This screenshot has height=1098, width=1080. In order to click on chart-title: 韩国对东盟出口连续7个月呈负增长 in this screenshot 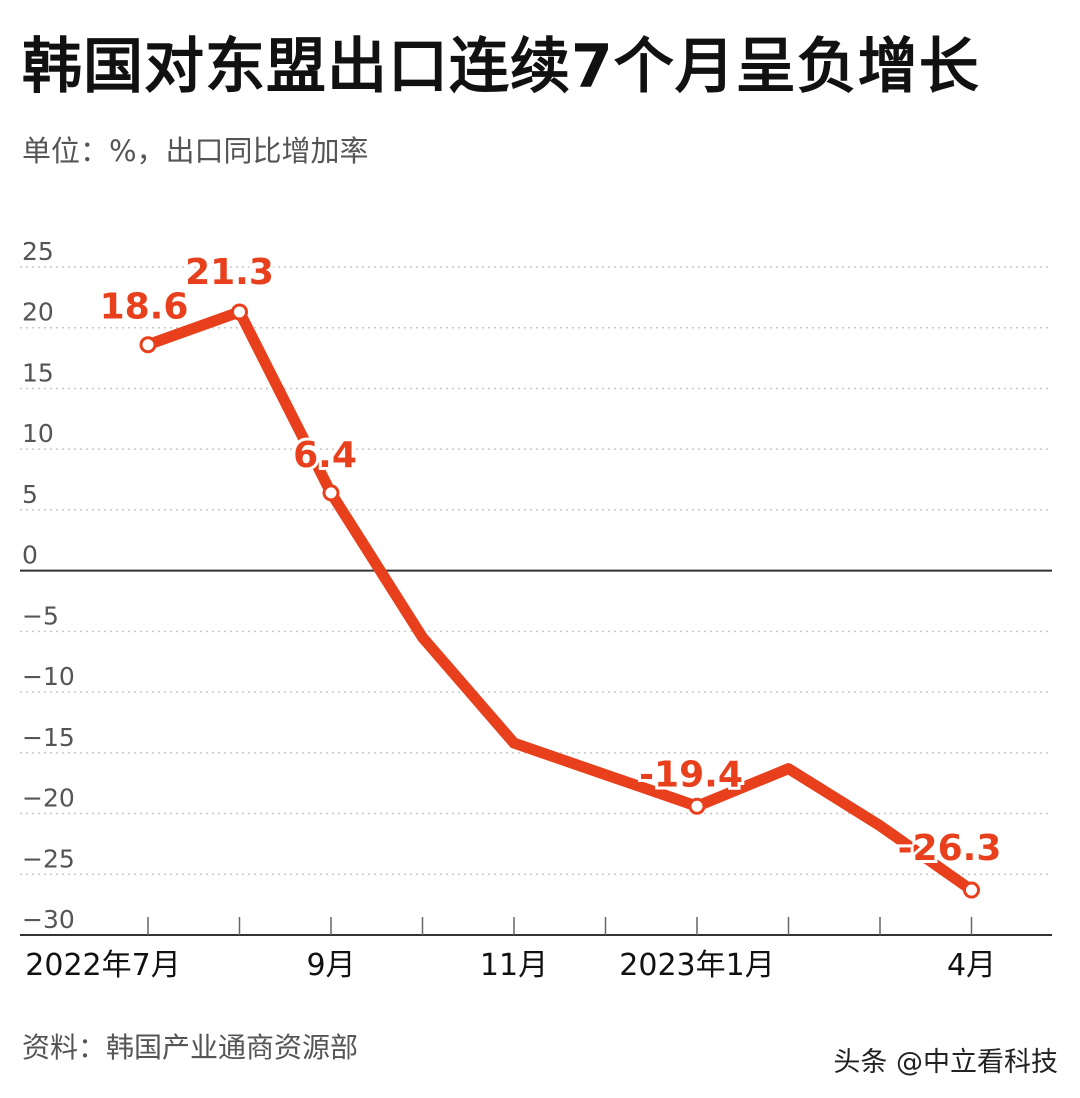, I will do `click(501, 67)`.